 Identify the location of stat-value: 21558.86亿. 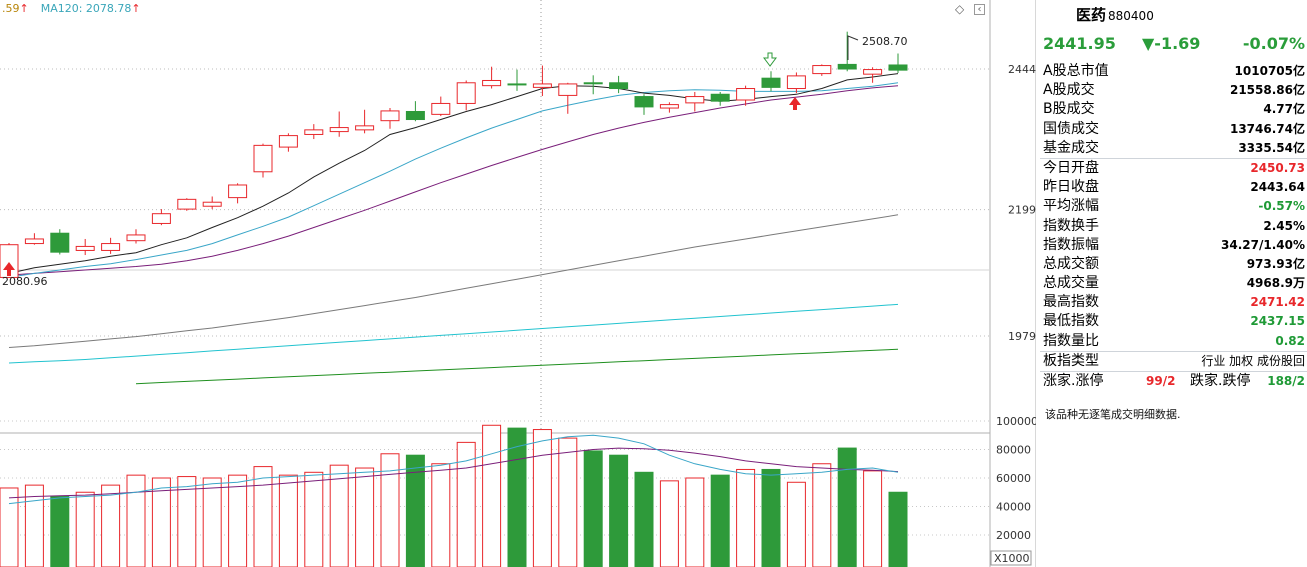
(1267, 90).